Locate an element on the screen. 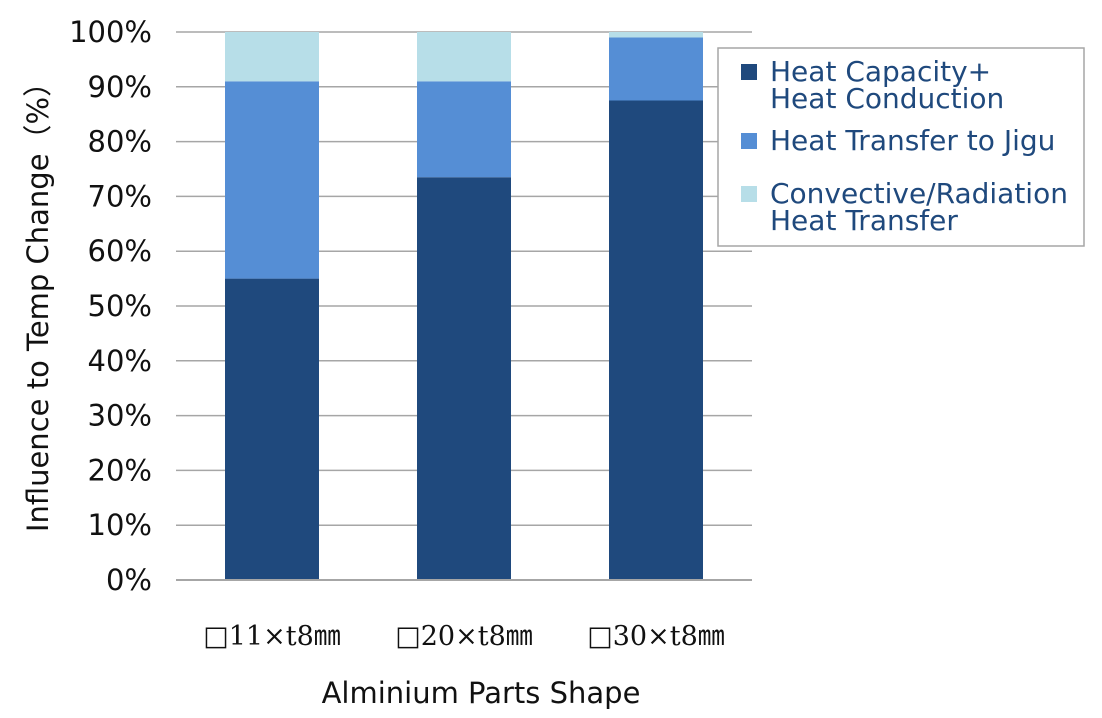 This screenshot has height=718, width=1102. legend-box is located at coordinates (901, 147).